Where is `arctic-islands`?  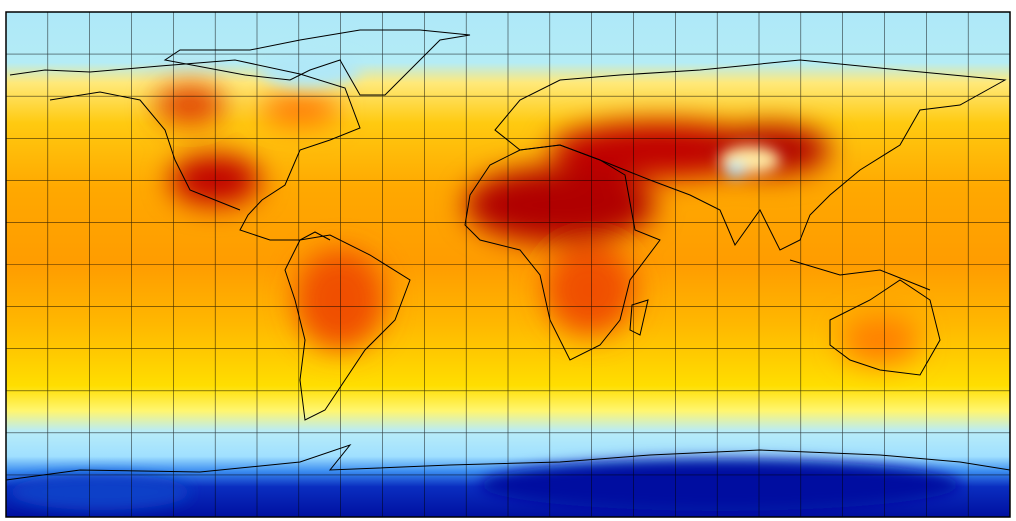
arctic-islands is located at coordinates (317, 62).